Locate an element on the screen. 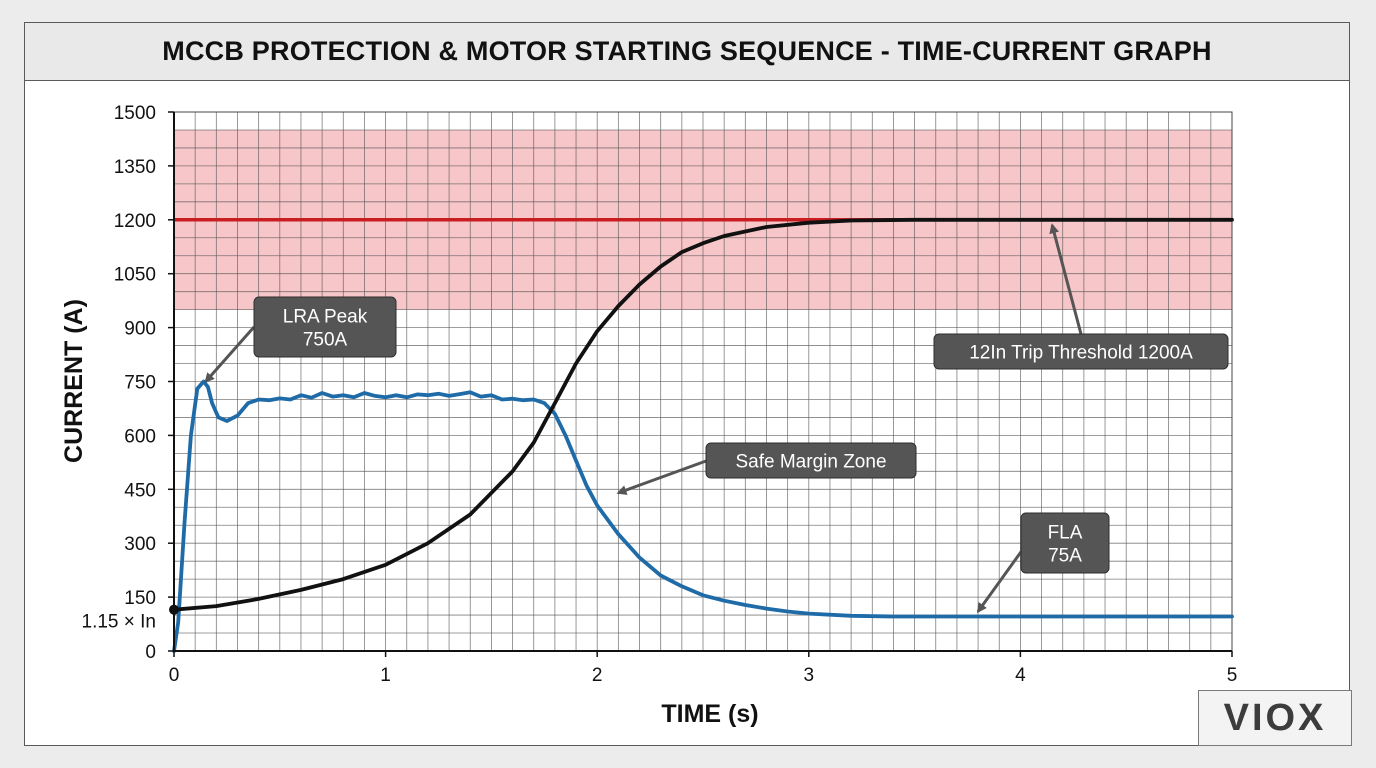 The height and width of the screenshot is (768, 1376). y-tick-label: 600 is located at coordinates (140, 436).